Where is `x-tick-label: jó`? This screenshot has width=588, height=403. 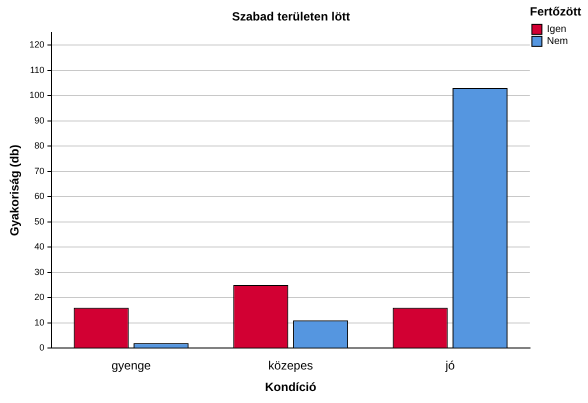 x-tick-label: jó is located at coordinates (450, 365).